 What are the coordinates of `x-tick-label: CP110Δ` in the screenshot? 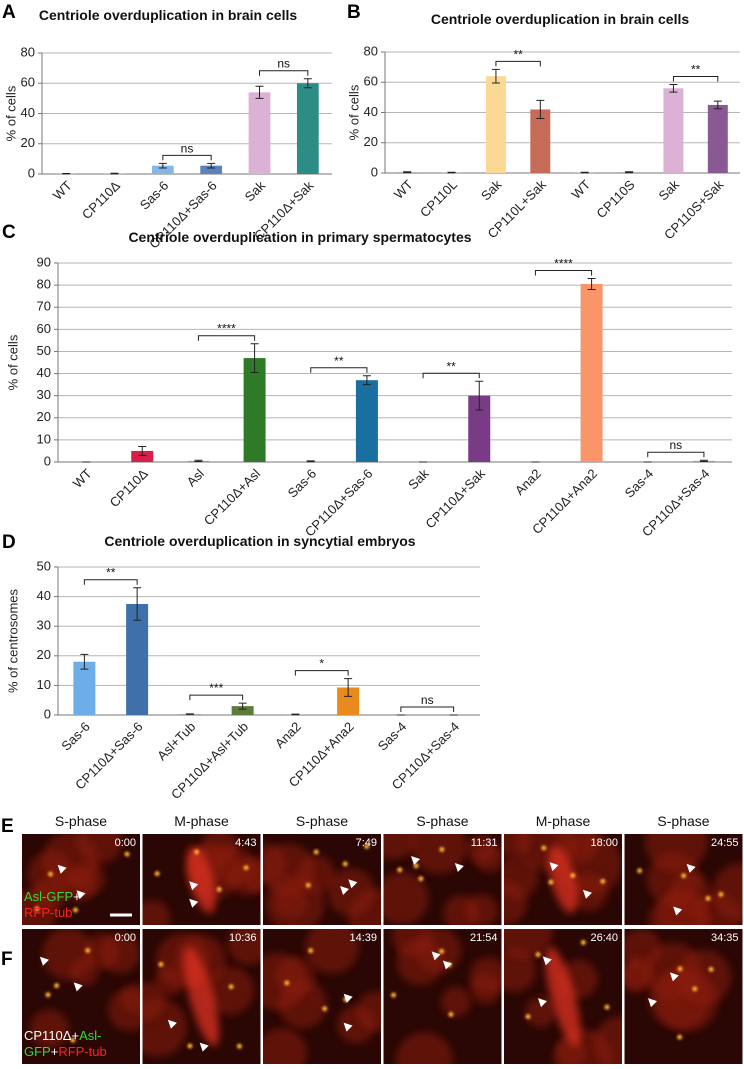 It's located at (129, 488).